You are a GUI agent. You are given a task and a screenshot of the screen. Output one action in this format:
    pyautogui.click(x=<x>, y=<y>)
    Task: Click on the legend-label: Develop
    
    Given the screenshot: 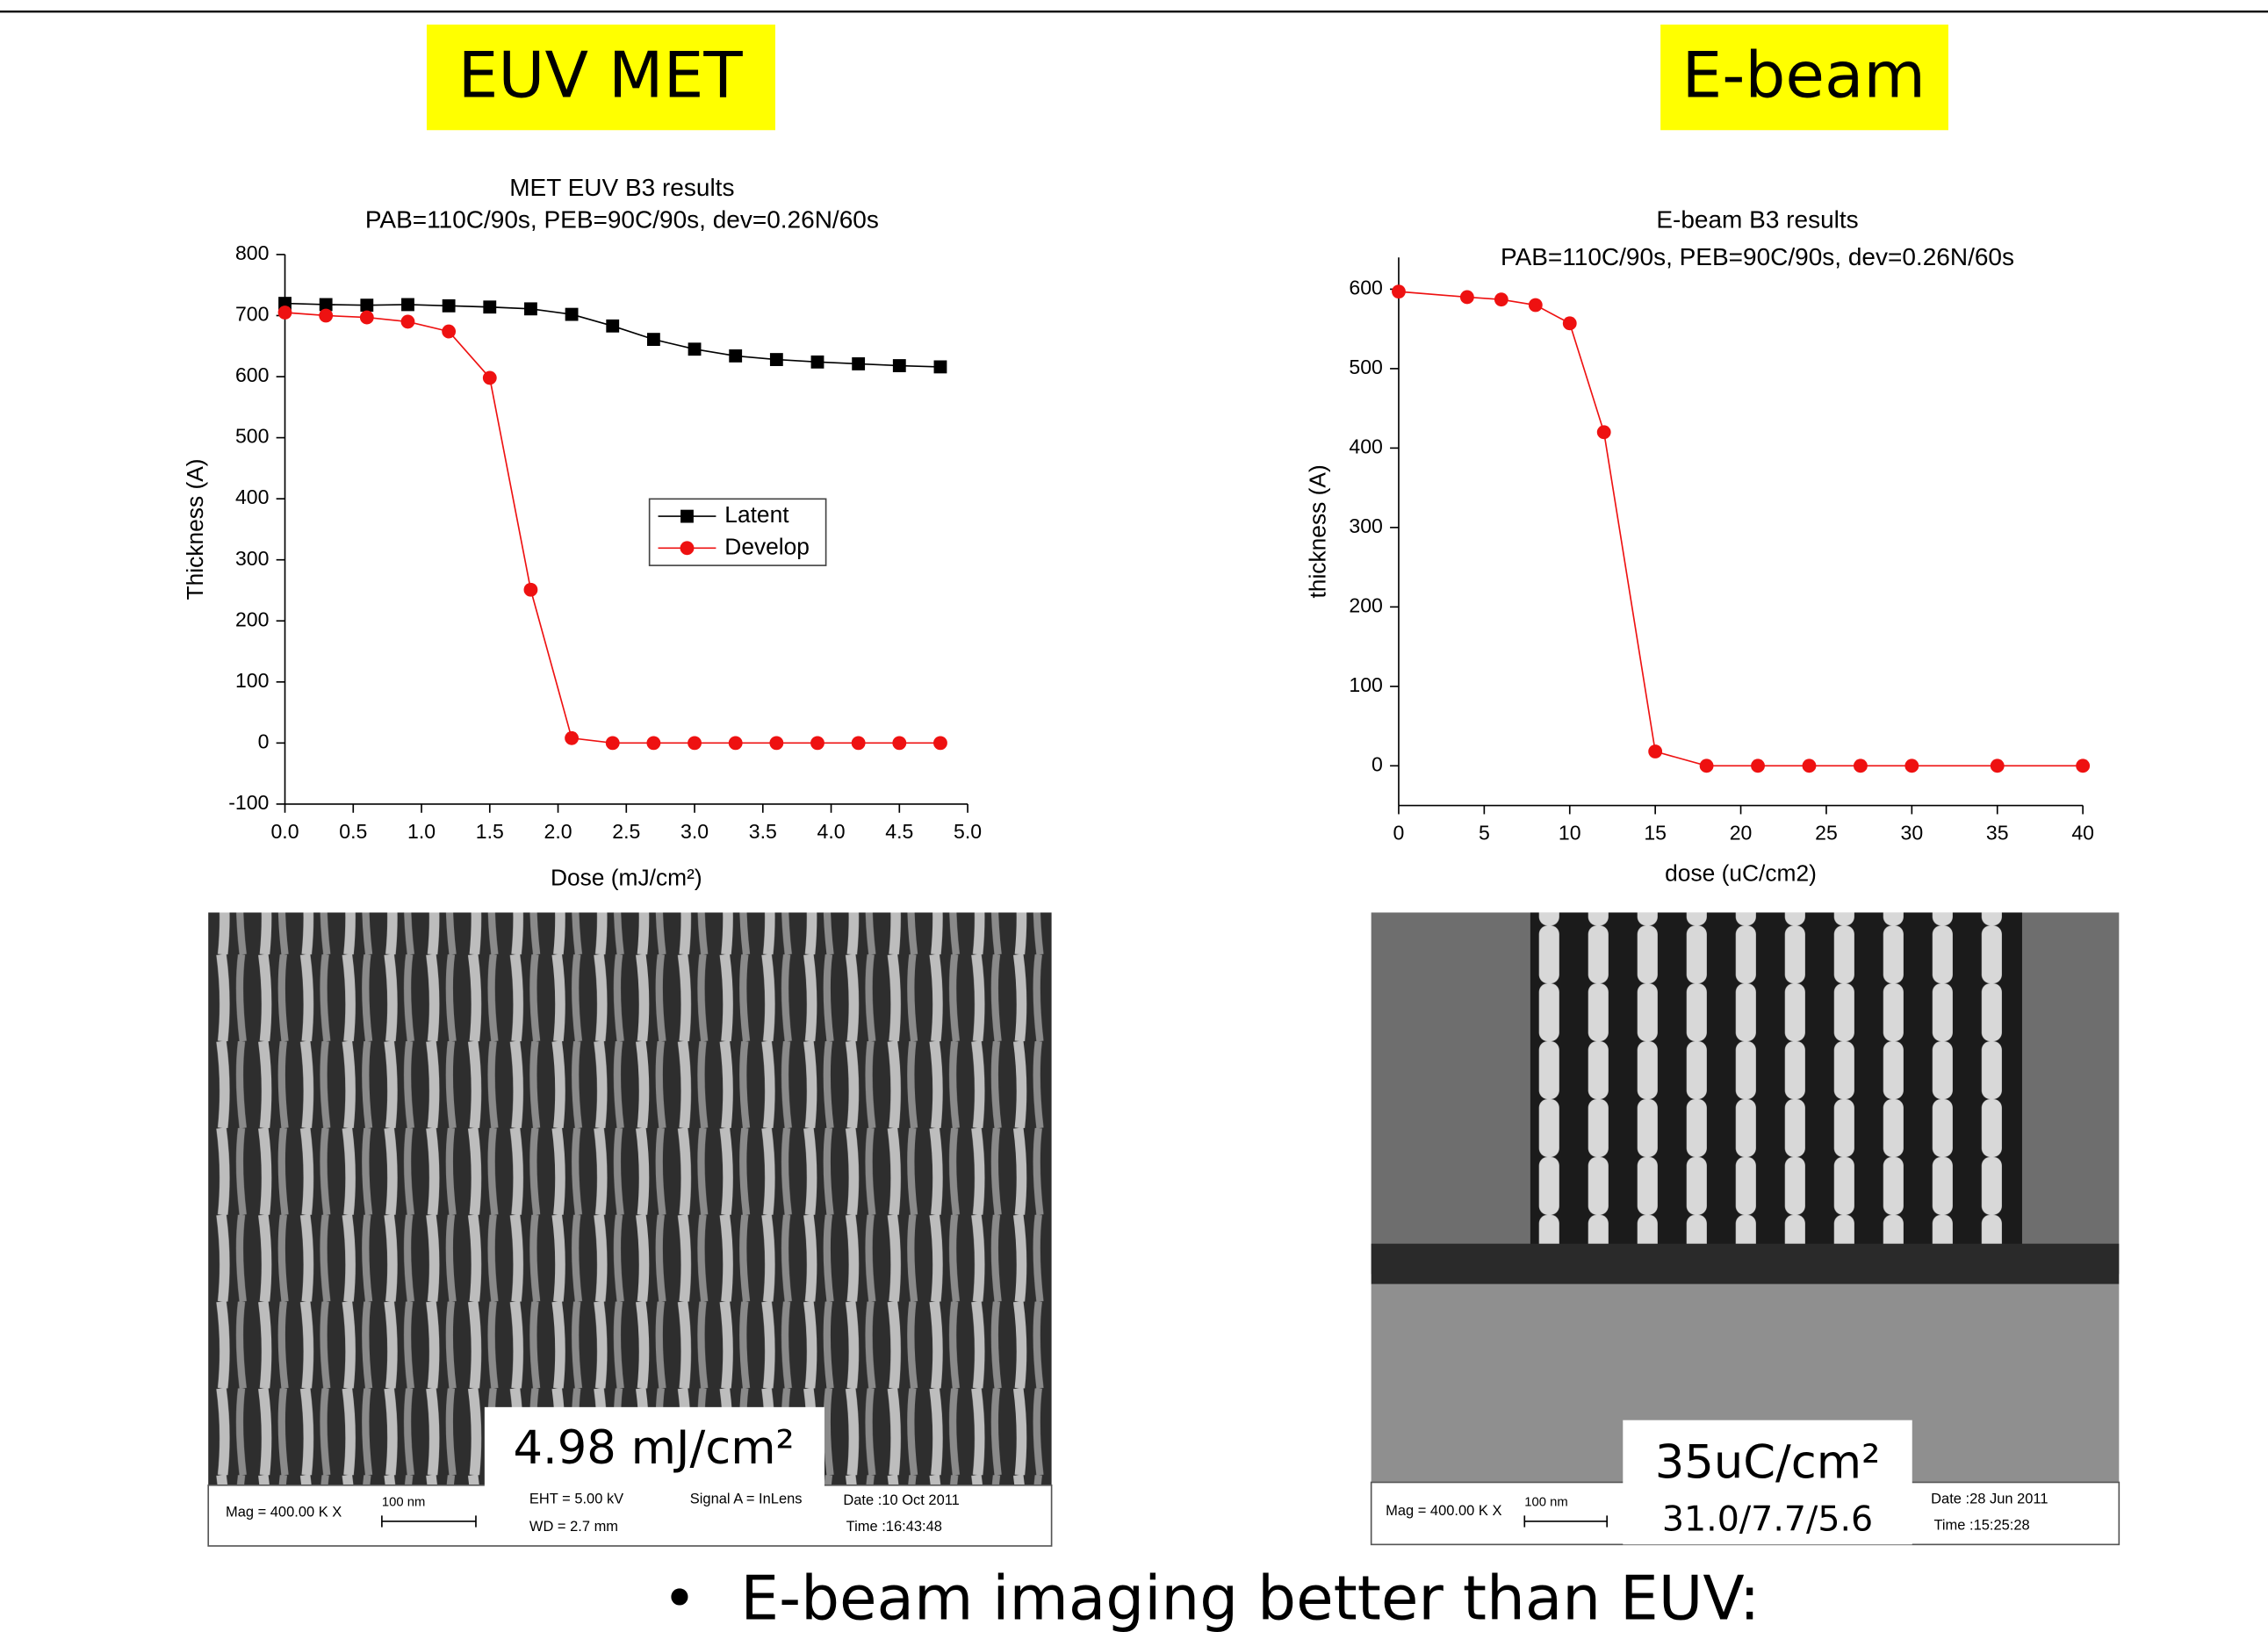 What is the action you would take?
    pyautogui.click(x=767, y=546)
    